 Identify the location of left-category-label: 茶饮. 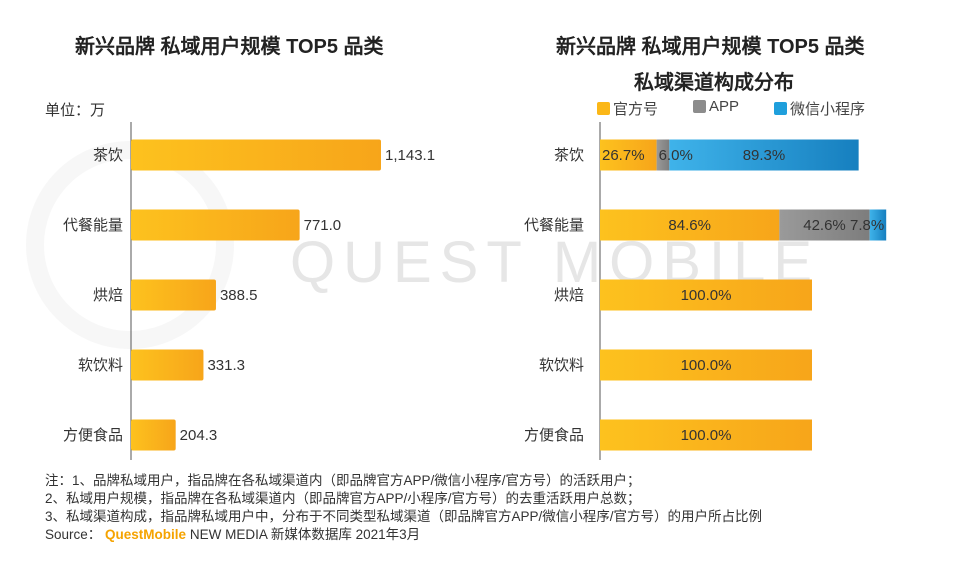
(108, 155).